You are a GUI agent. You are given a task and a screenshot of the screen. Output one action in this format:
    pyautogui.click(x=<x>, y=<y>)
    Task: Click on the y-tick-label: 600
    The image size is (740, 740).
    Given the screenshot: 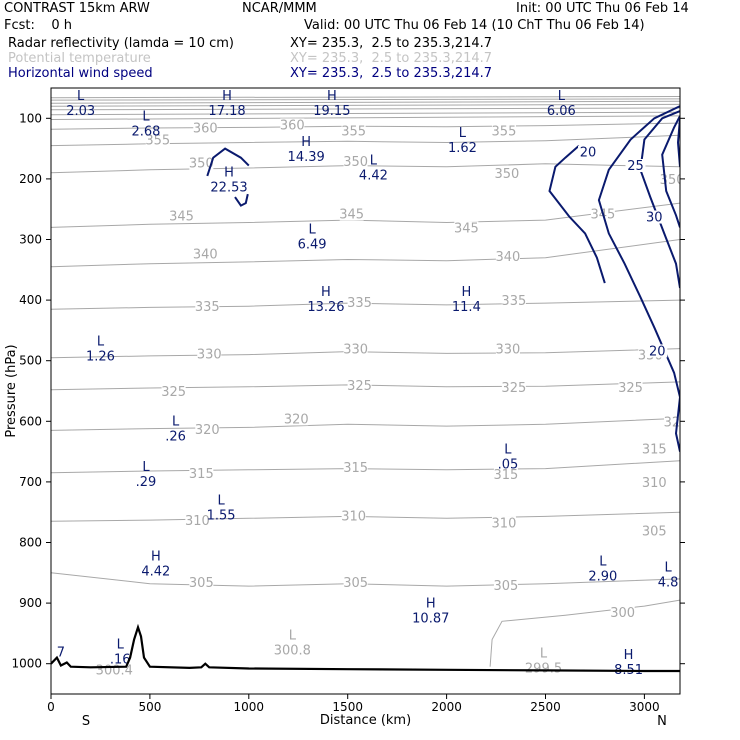 What is the action you would take?
    pyautogui.click(x=30, y=421)
    